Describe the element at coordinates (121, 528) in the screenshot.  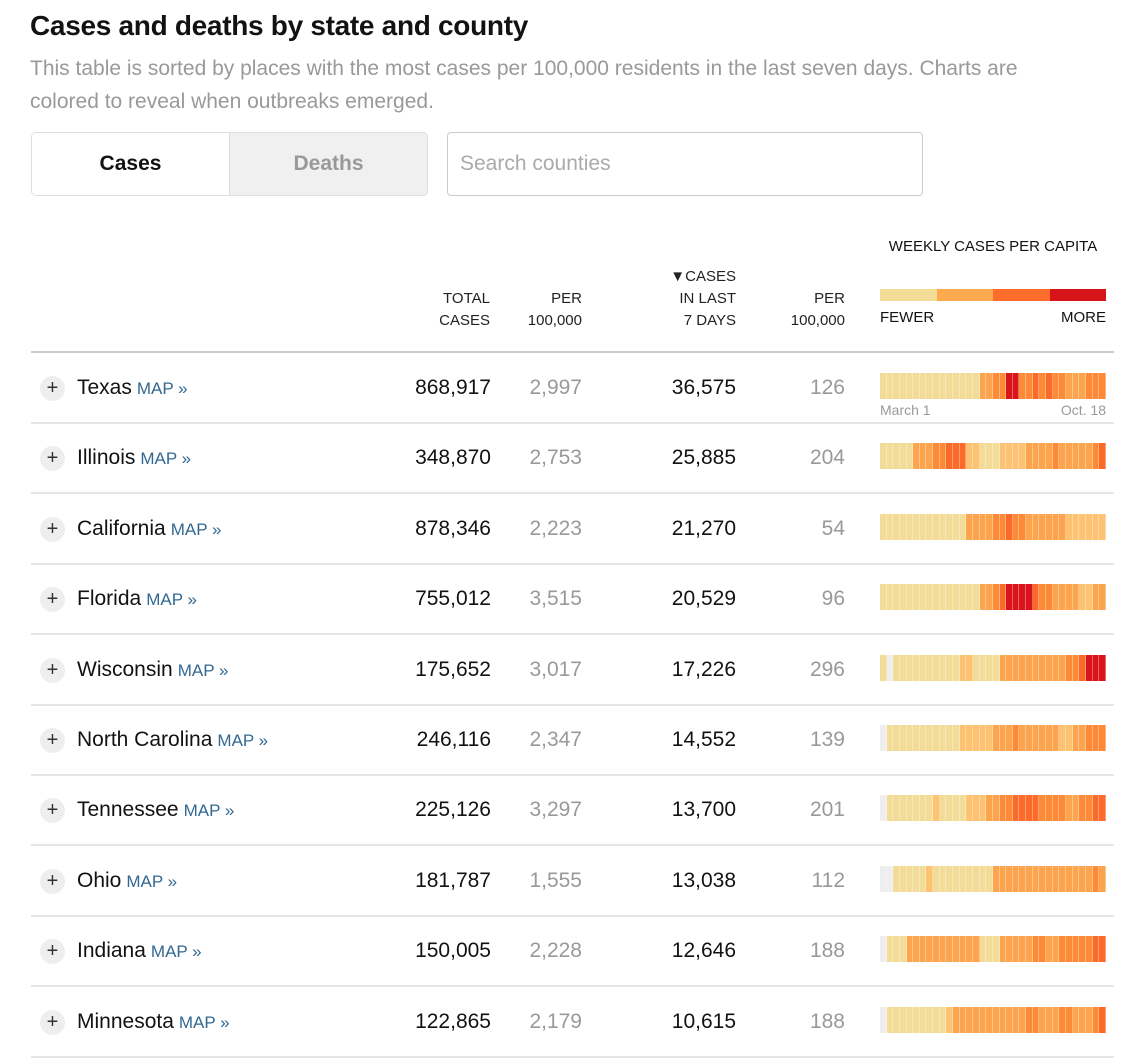
I see `state-label: California` at that location.